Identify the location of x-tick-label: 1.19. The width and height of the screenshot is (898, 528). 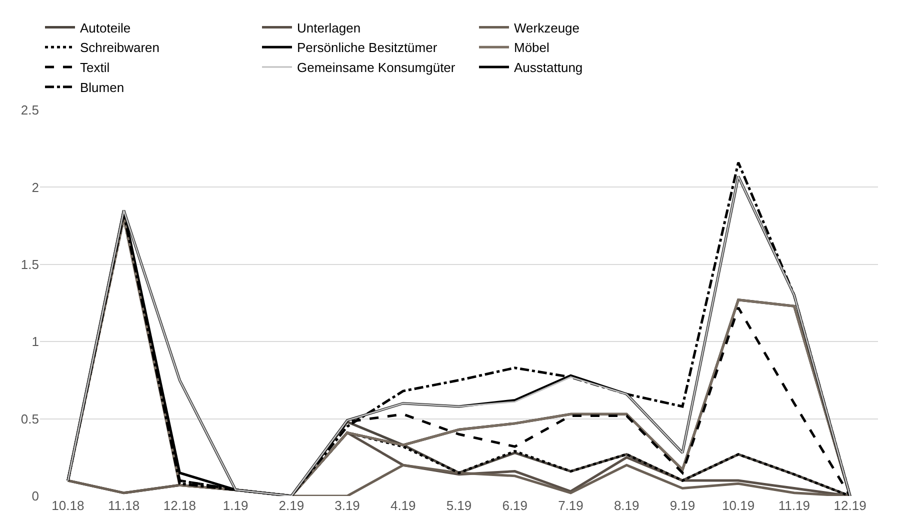
(235, 505).